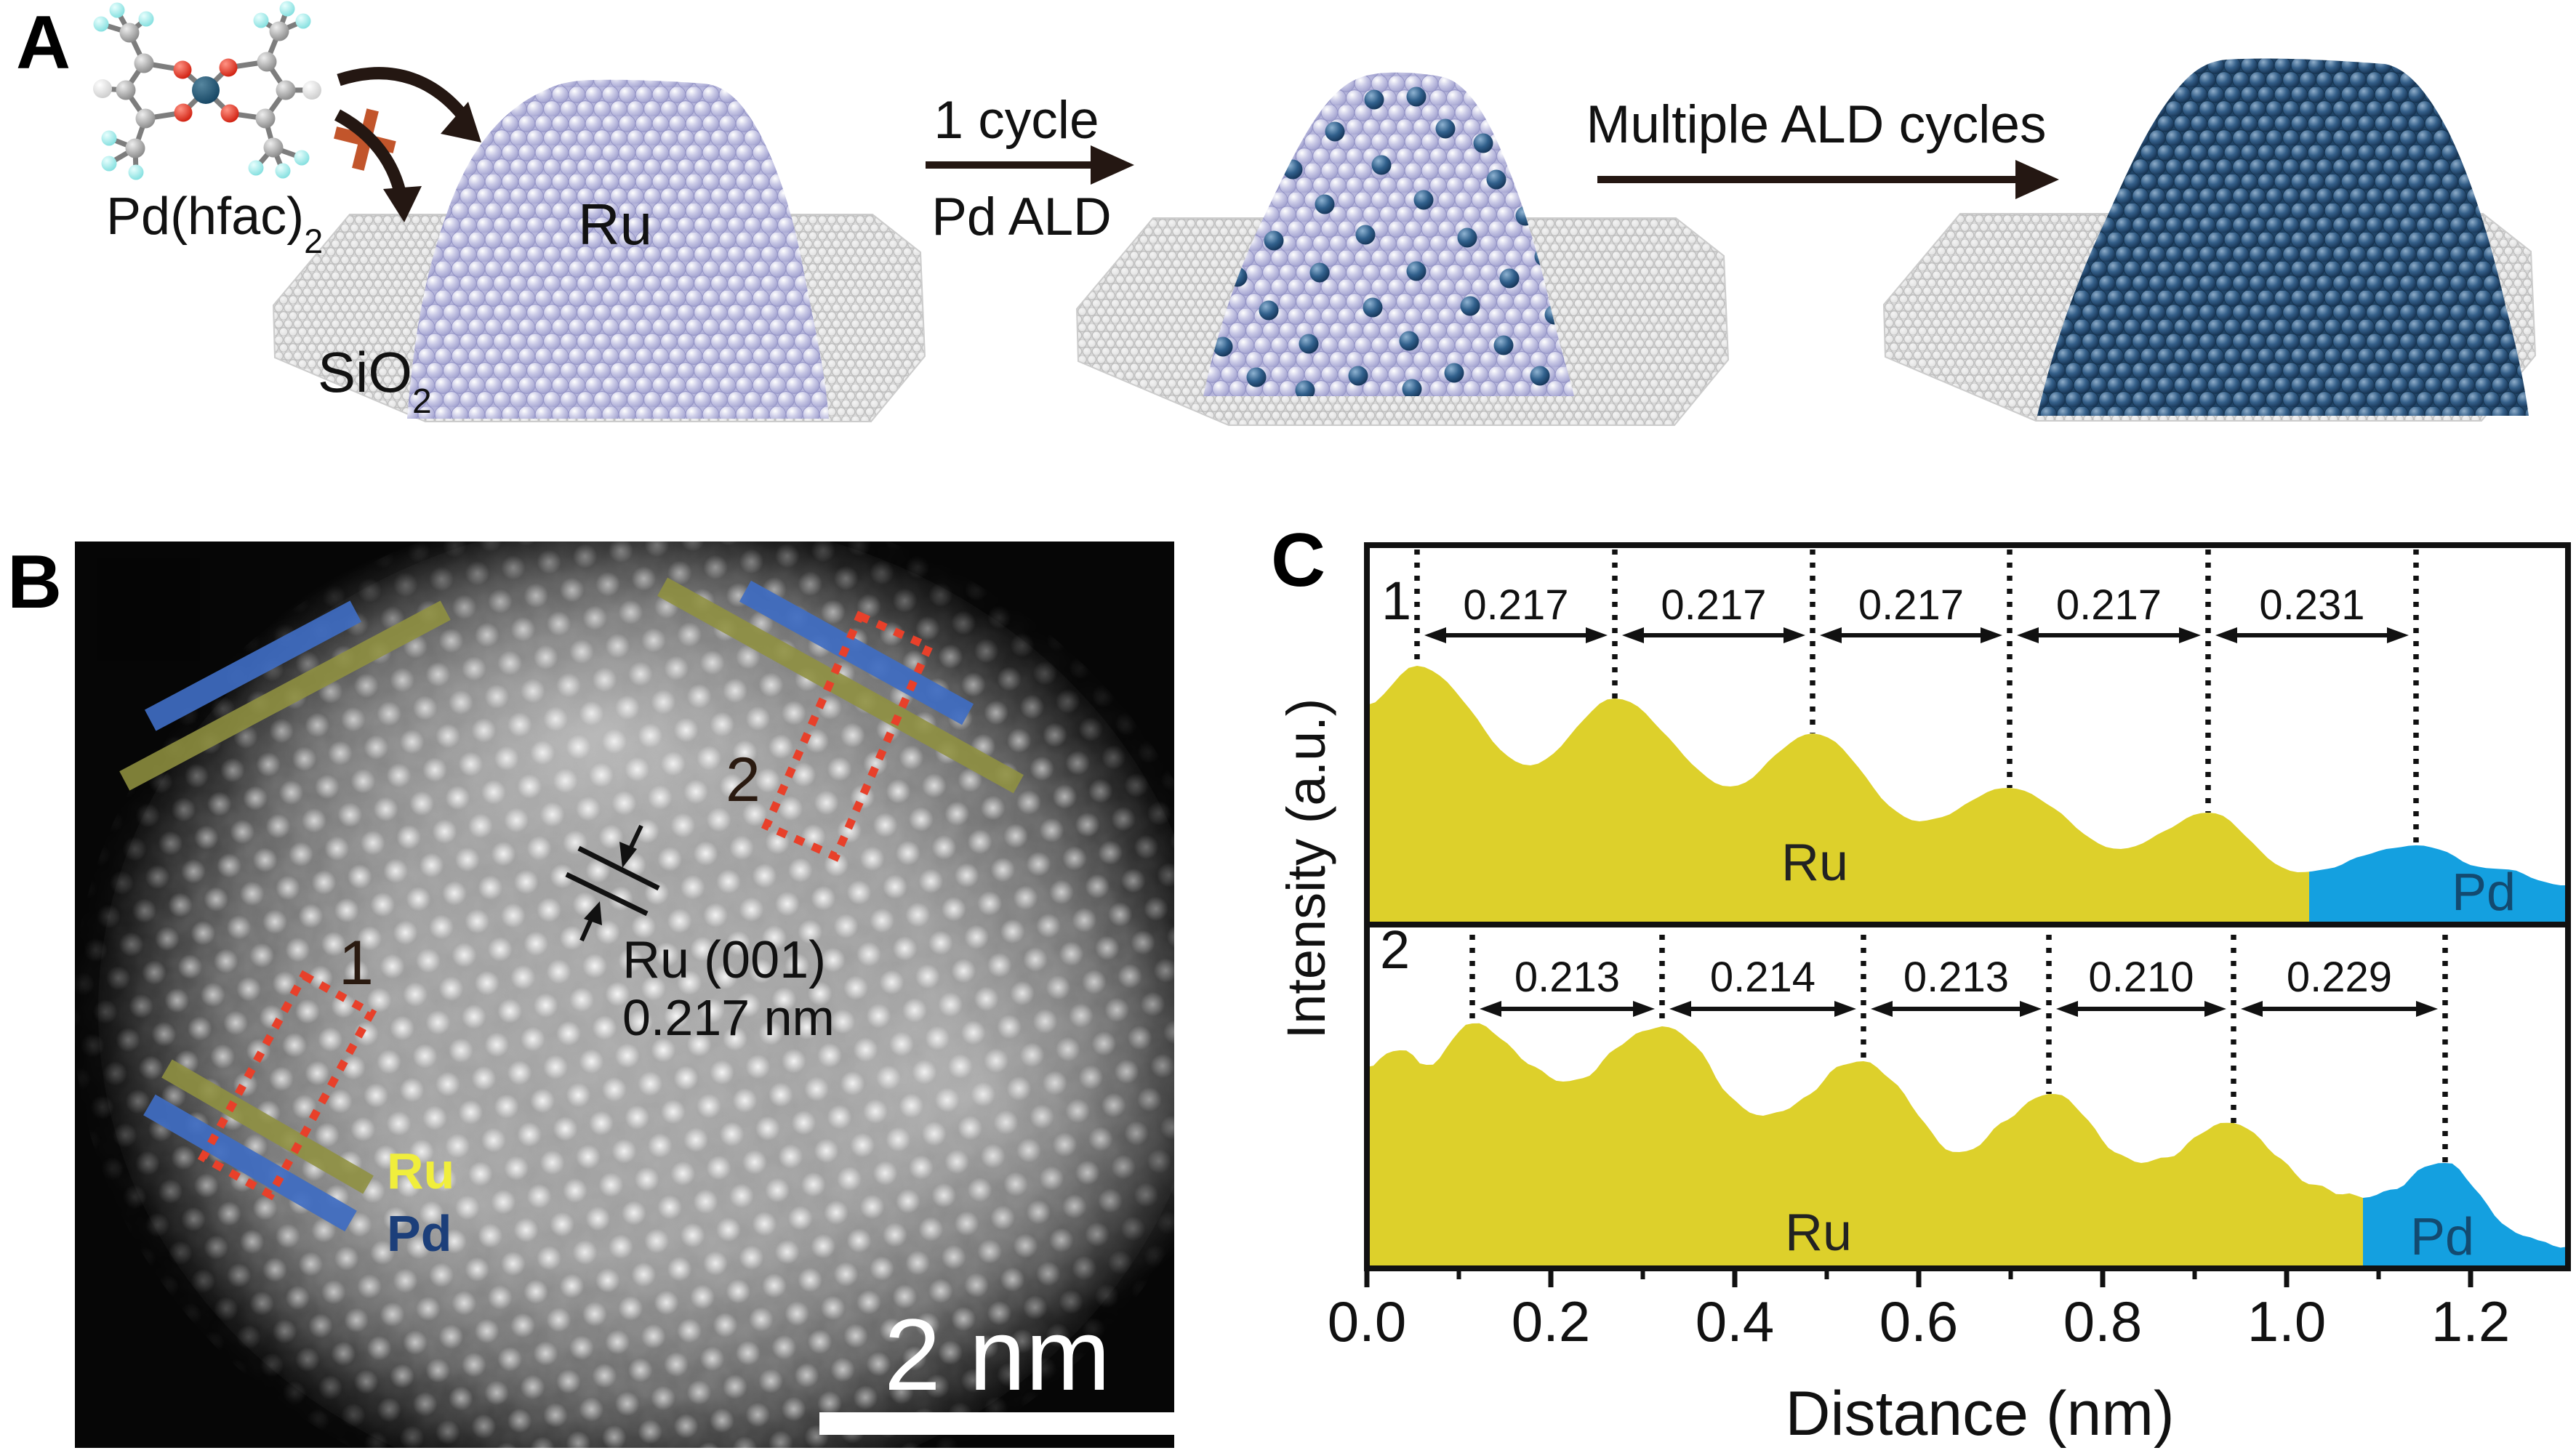 This screenshot has height=1453, width=2576. What do you see at coordinates (997, 1354) in the screenshot?
I see `svg-text: 2 nm` at bounding box center [997, 1354].